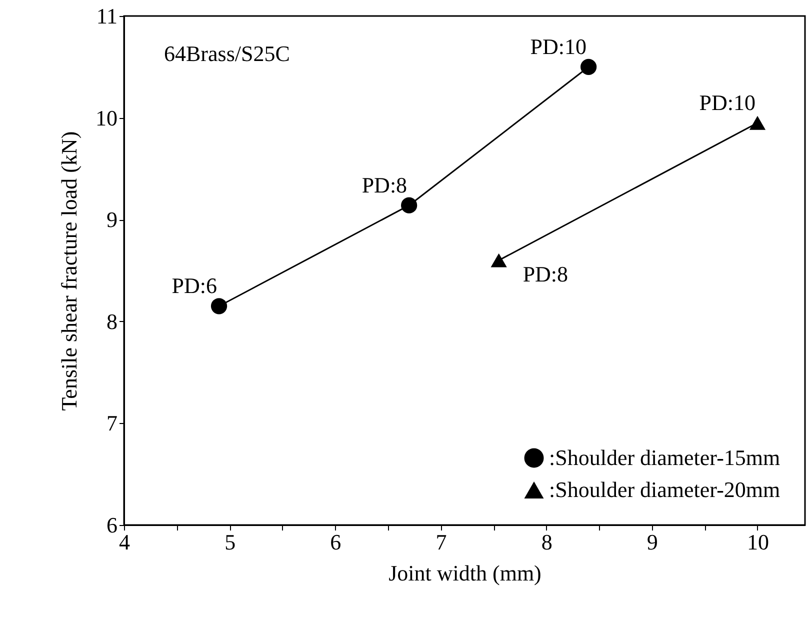  I want to click on legend-label: :Shoulder diameter-15mm, so click(664, 457).